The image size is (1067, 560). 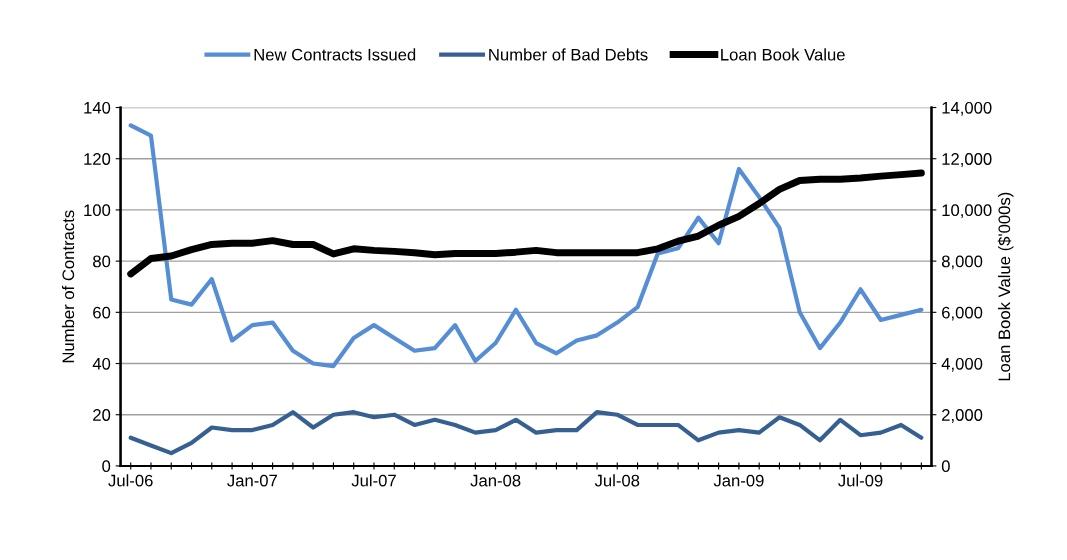 What do you see at coordinates (568, 54) in the screenshot?
I see `legend-label: Number of Bad Debts` at bounding box center [568, 54].